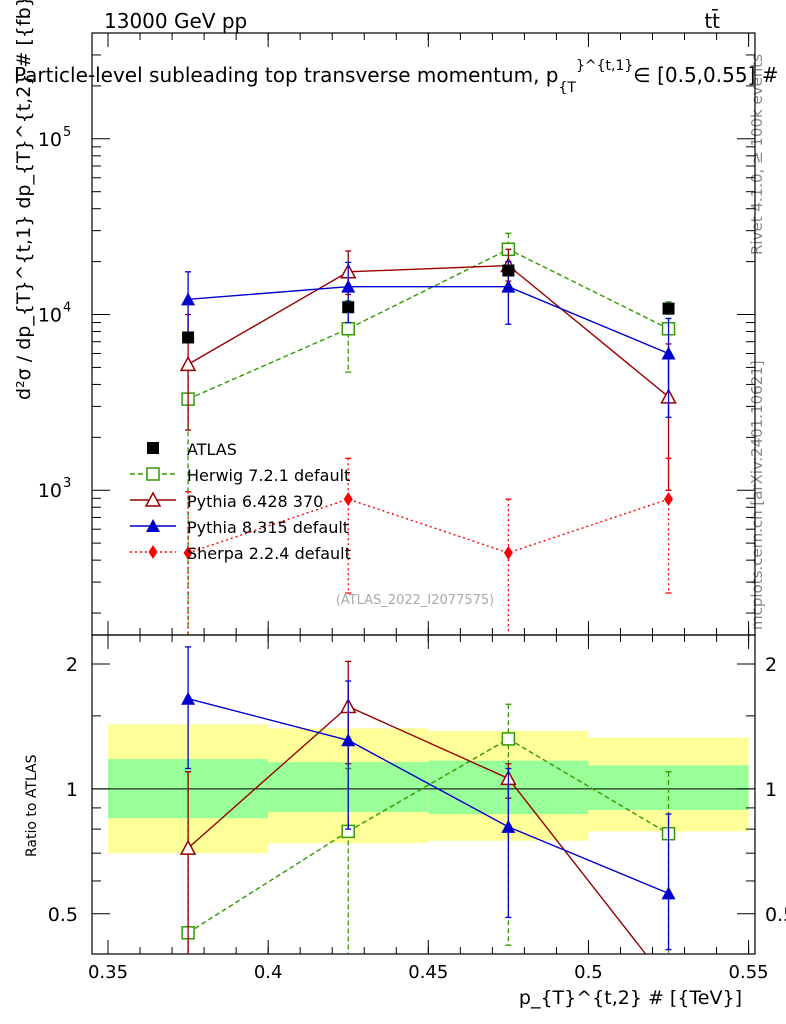 The height and width of the screenshot is (1024, 786). I want to click on legend-label: Sherpa 2.2.4 default, so click(269, 553).